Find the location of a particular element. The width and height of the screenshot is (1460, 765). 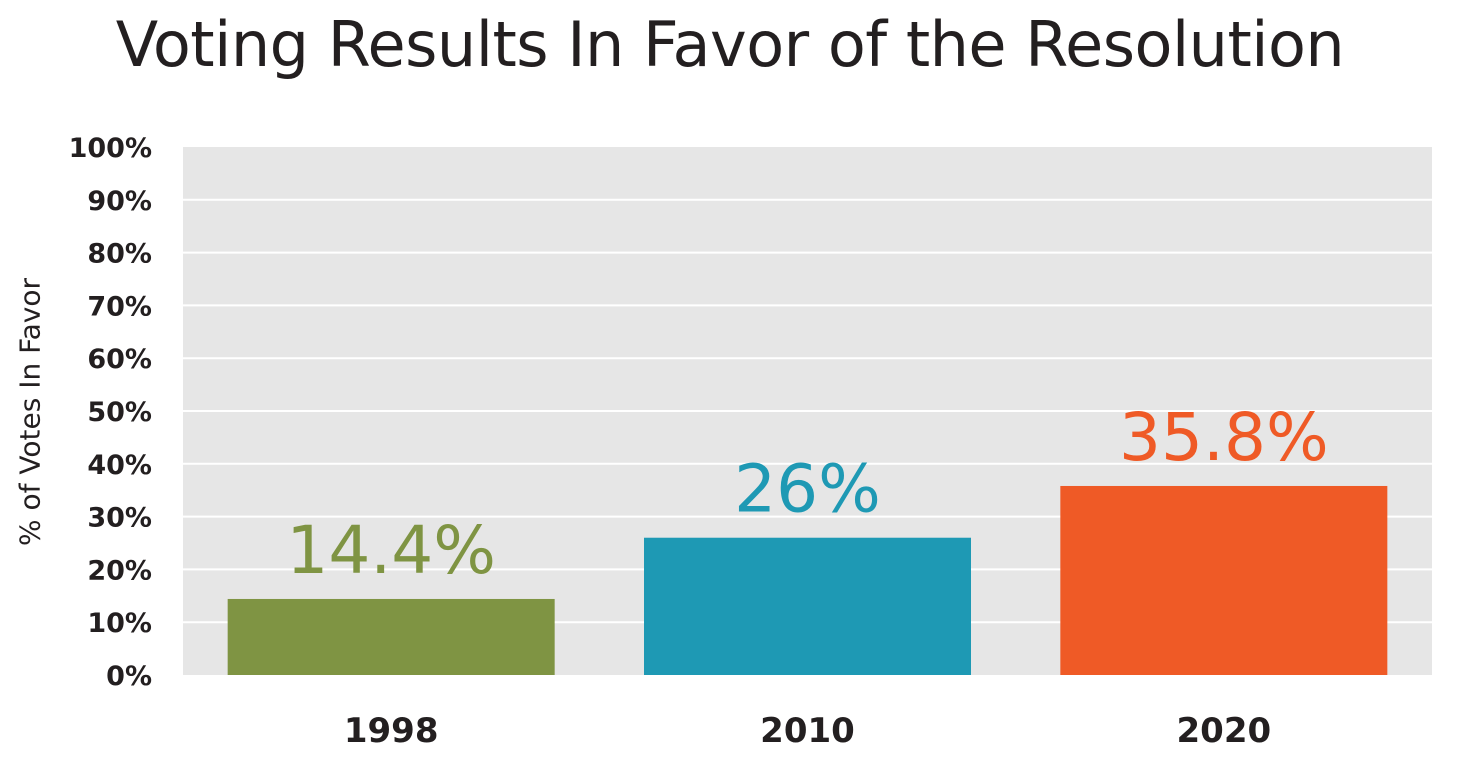

x-tick-label-2020: 2020 is located at coordinates (1224, 731).